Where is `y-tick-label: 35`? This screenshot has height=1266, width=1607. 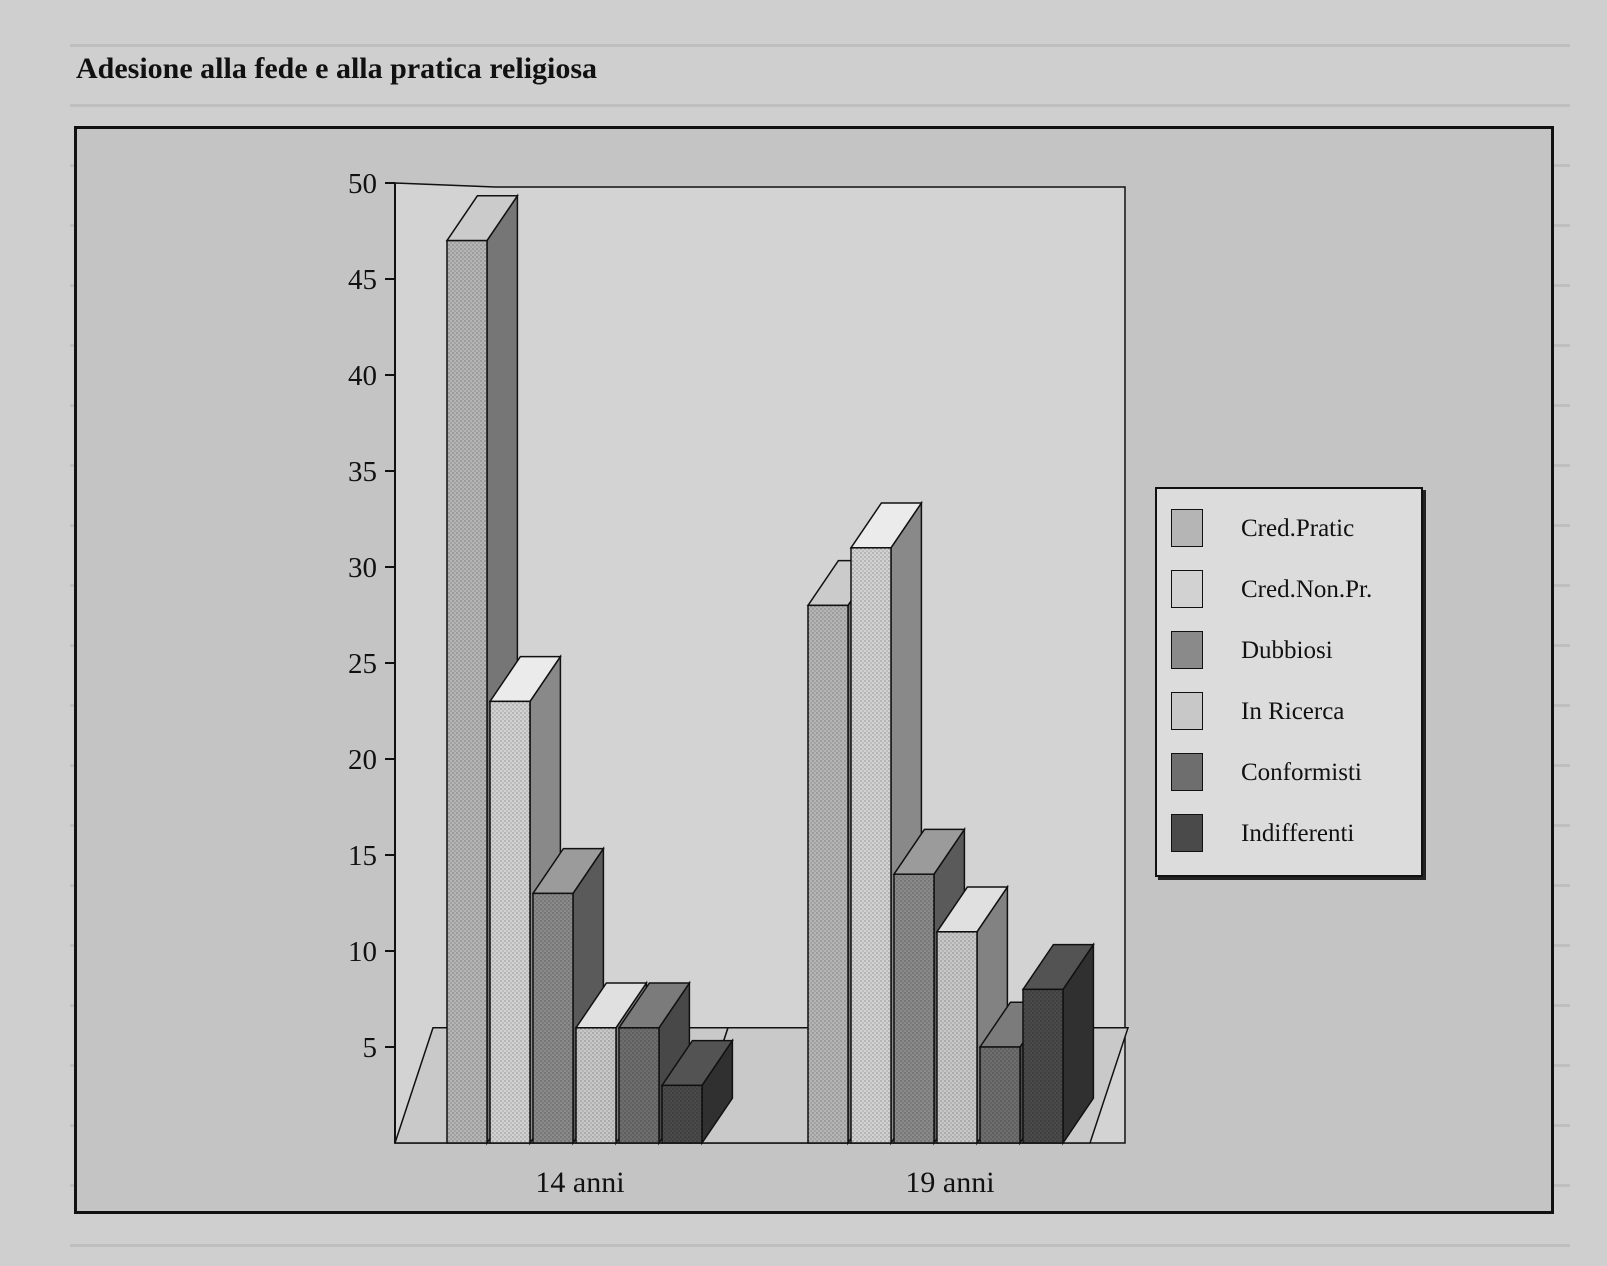 y-tick-label: 35 is located at coordinates (362, 472).